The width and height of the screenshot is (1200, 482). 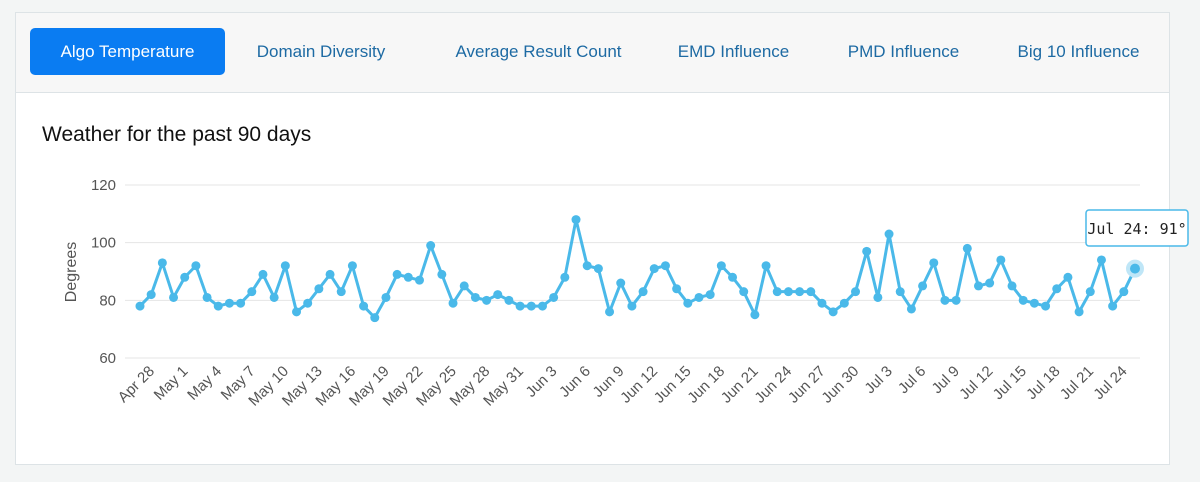 What do you see at coordinates (733, 51) in the screenshot?
I see `tab-emd-influence: EMD Influence` at bounding box center [733, 51].